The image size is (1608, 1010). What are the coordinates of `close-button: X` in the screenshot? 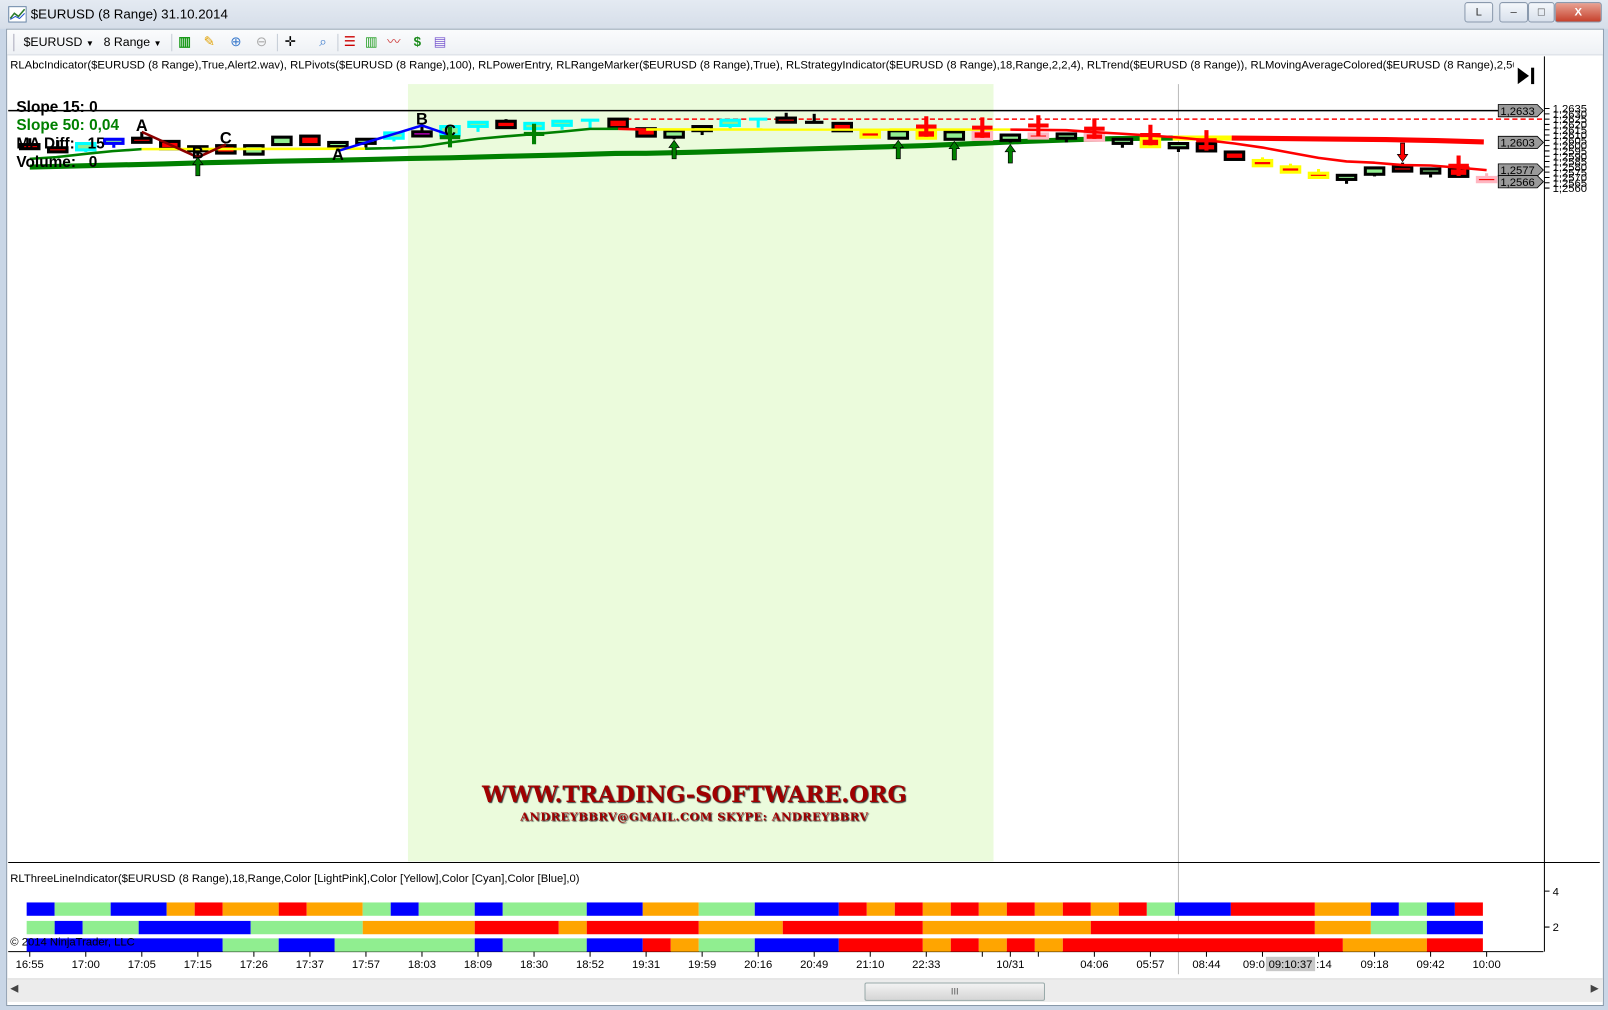 It's located at (1578, 12).